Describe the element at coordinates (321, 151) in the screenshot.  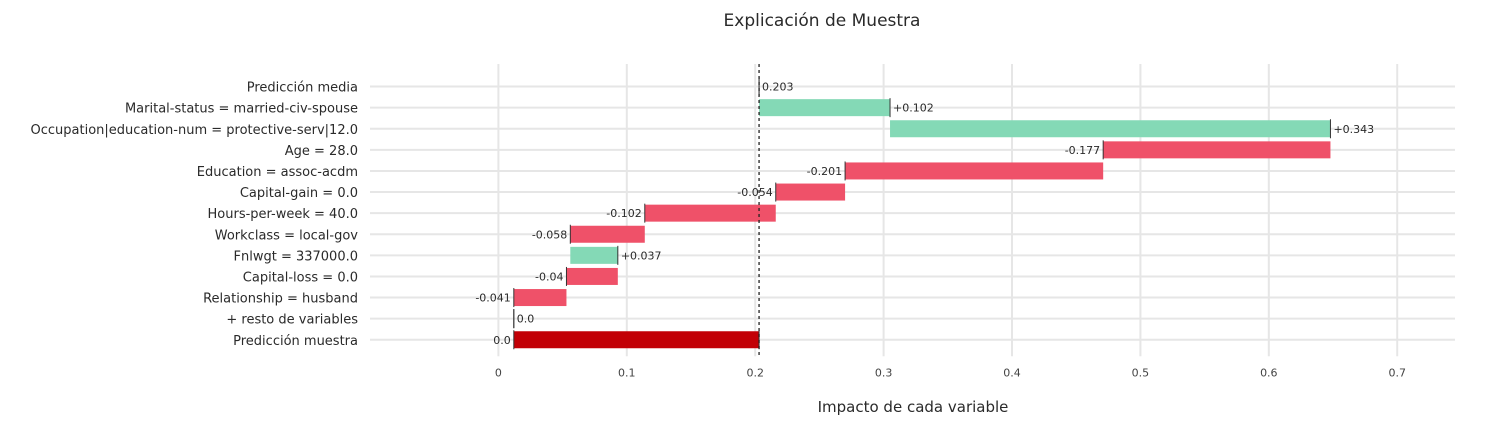
I see `category-label: Age = 28.0` at that location.